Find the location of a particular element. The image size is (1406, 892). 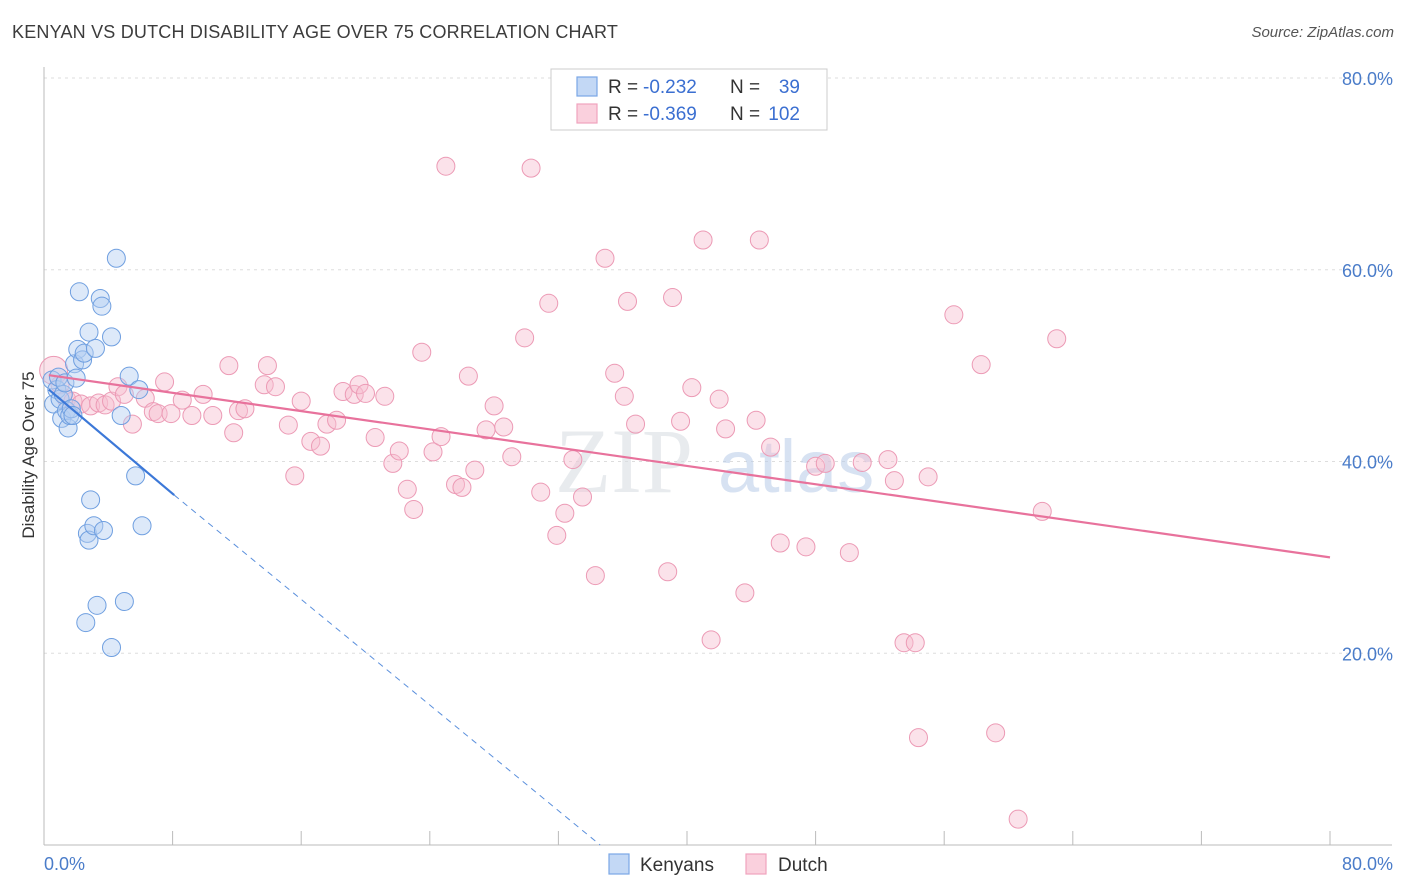

legend-bottom-dutch-label: Dutch is located at coordinates (803, 865).